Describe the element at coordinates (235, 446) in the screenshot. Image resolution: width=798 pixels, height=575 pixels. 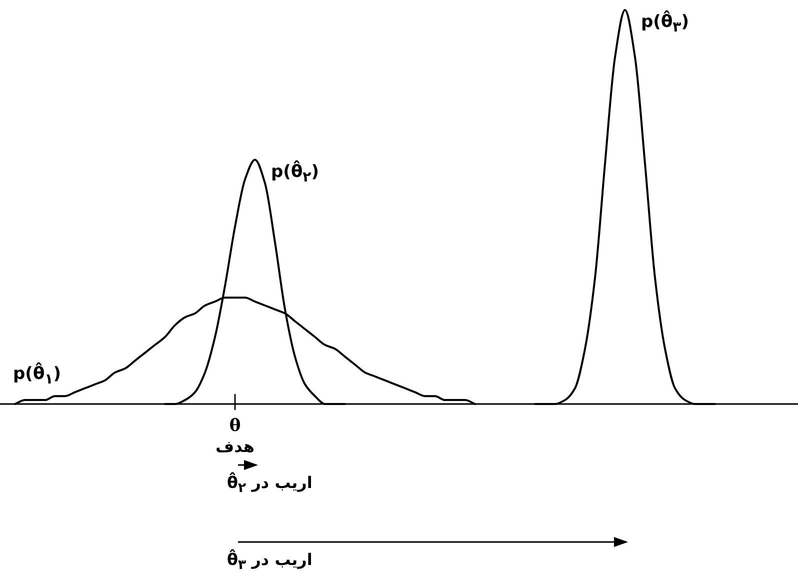
I see `x-axis-title: هدف` at that location.